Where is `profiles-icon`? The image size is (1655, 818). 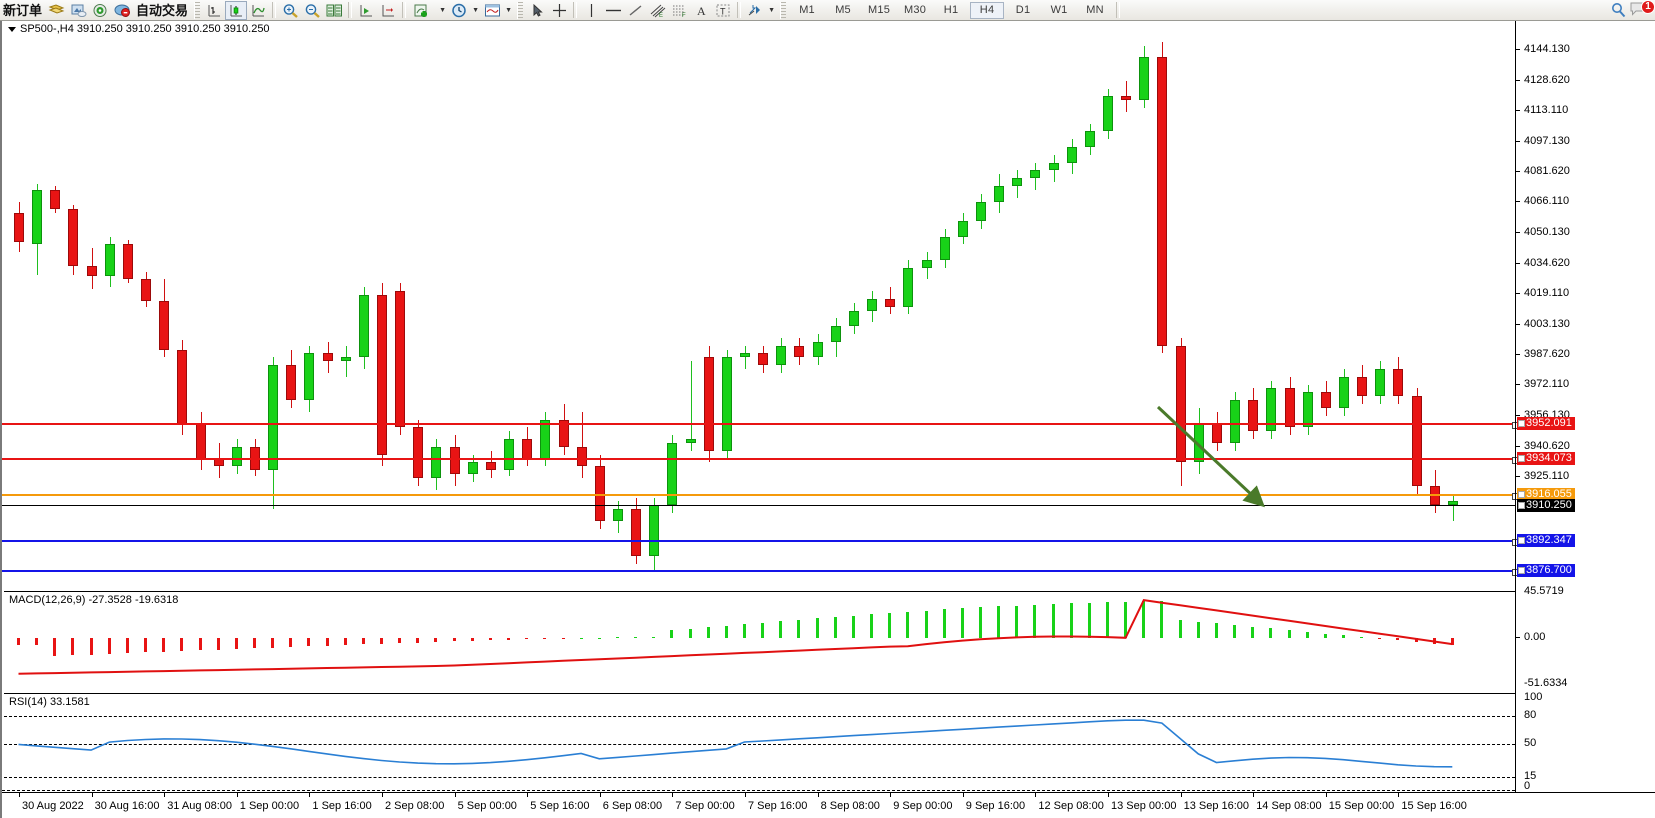
profiles-icon is located at coordinates (78, 10).